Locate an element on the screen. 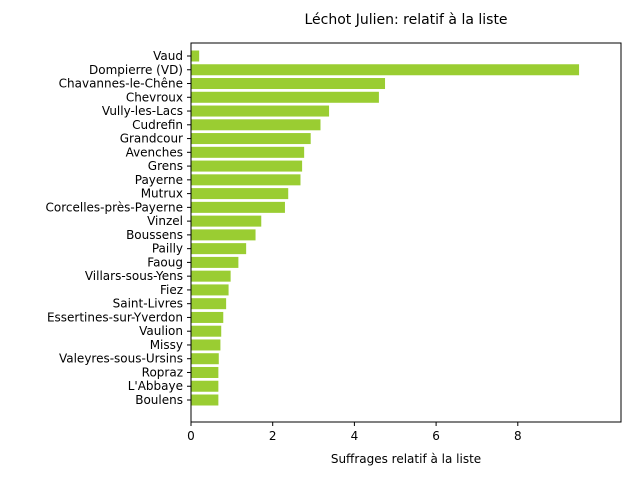 This screenshot has height=480, width=640. category-label: Payerne is located at coordinates (159, 180).